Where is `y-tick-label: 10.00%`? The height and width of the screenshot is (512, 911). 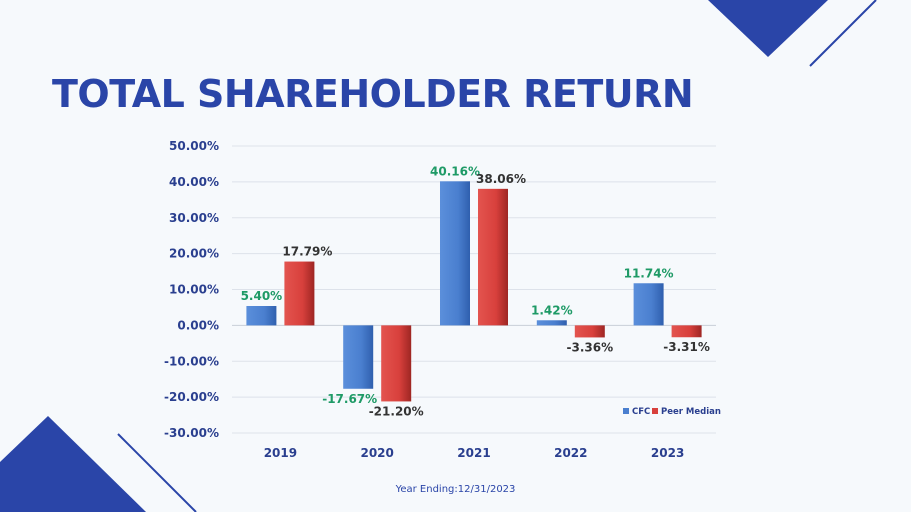
y-tick-label: 10.00% is located at coordinates (194, 290).